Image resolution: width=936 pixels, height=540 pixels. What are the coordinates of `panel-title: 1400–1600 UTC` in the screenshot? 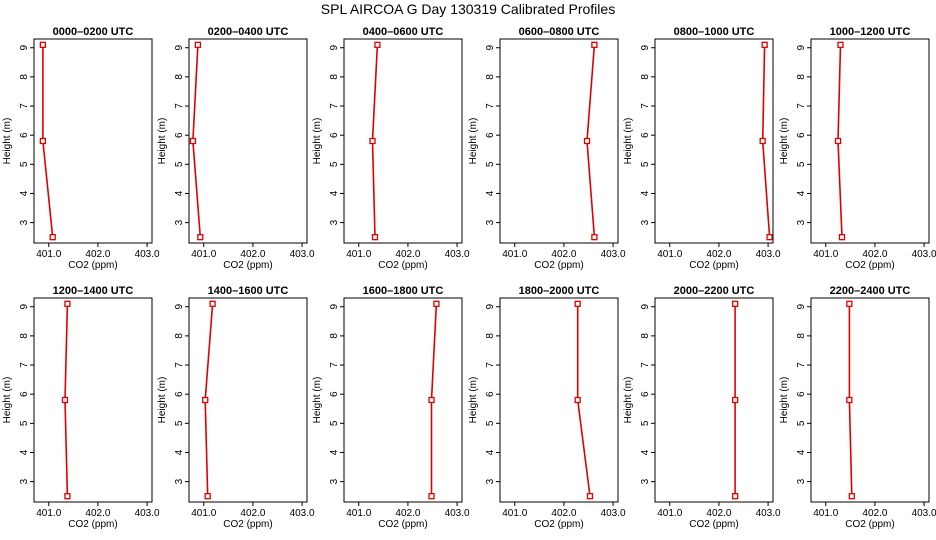 It's located at (248, 291).